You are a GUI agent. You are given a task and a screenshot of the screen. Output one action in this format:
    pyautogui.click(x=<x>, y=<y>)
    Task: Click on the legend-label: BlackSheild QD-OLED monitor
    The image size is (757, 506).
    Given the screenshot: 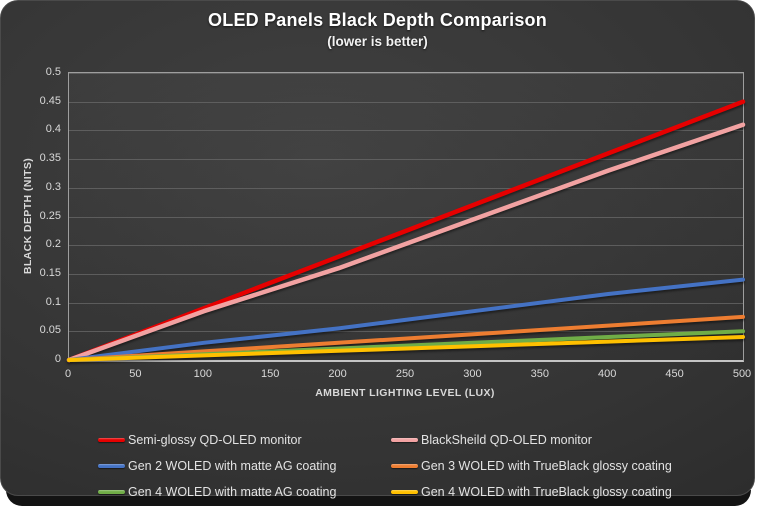 What is the action you would take?
    pyautogui.click(x=506, y=440)
    